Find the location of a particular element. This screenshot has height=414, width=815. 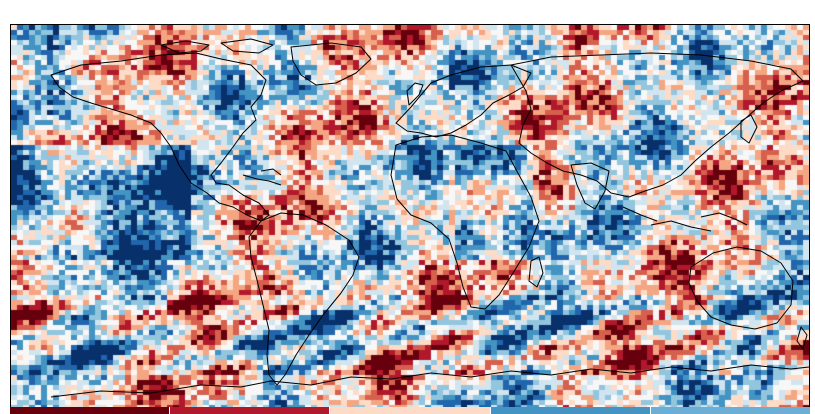

coastline-arctic-islands is located at coordinates (217, 46).